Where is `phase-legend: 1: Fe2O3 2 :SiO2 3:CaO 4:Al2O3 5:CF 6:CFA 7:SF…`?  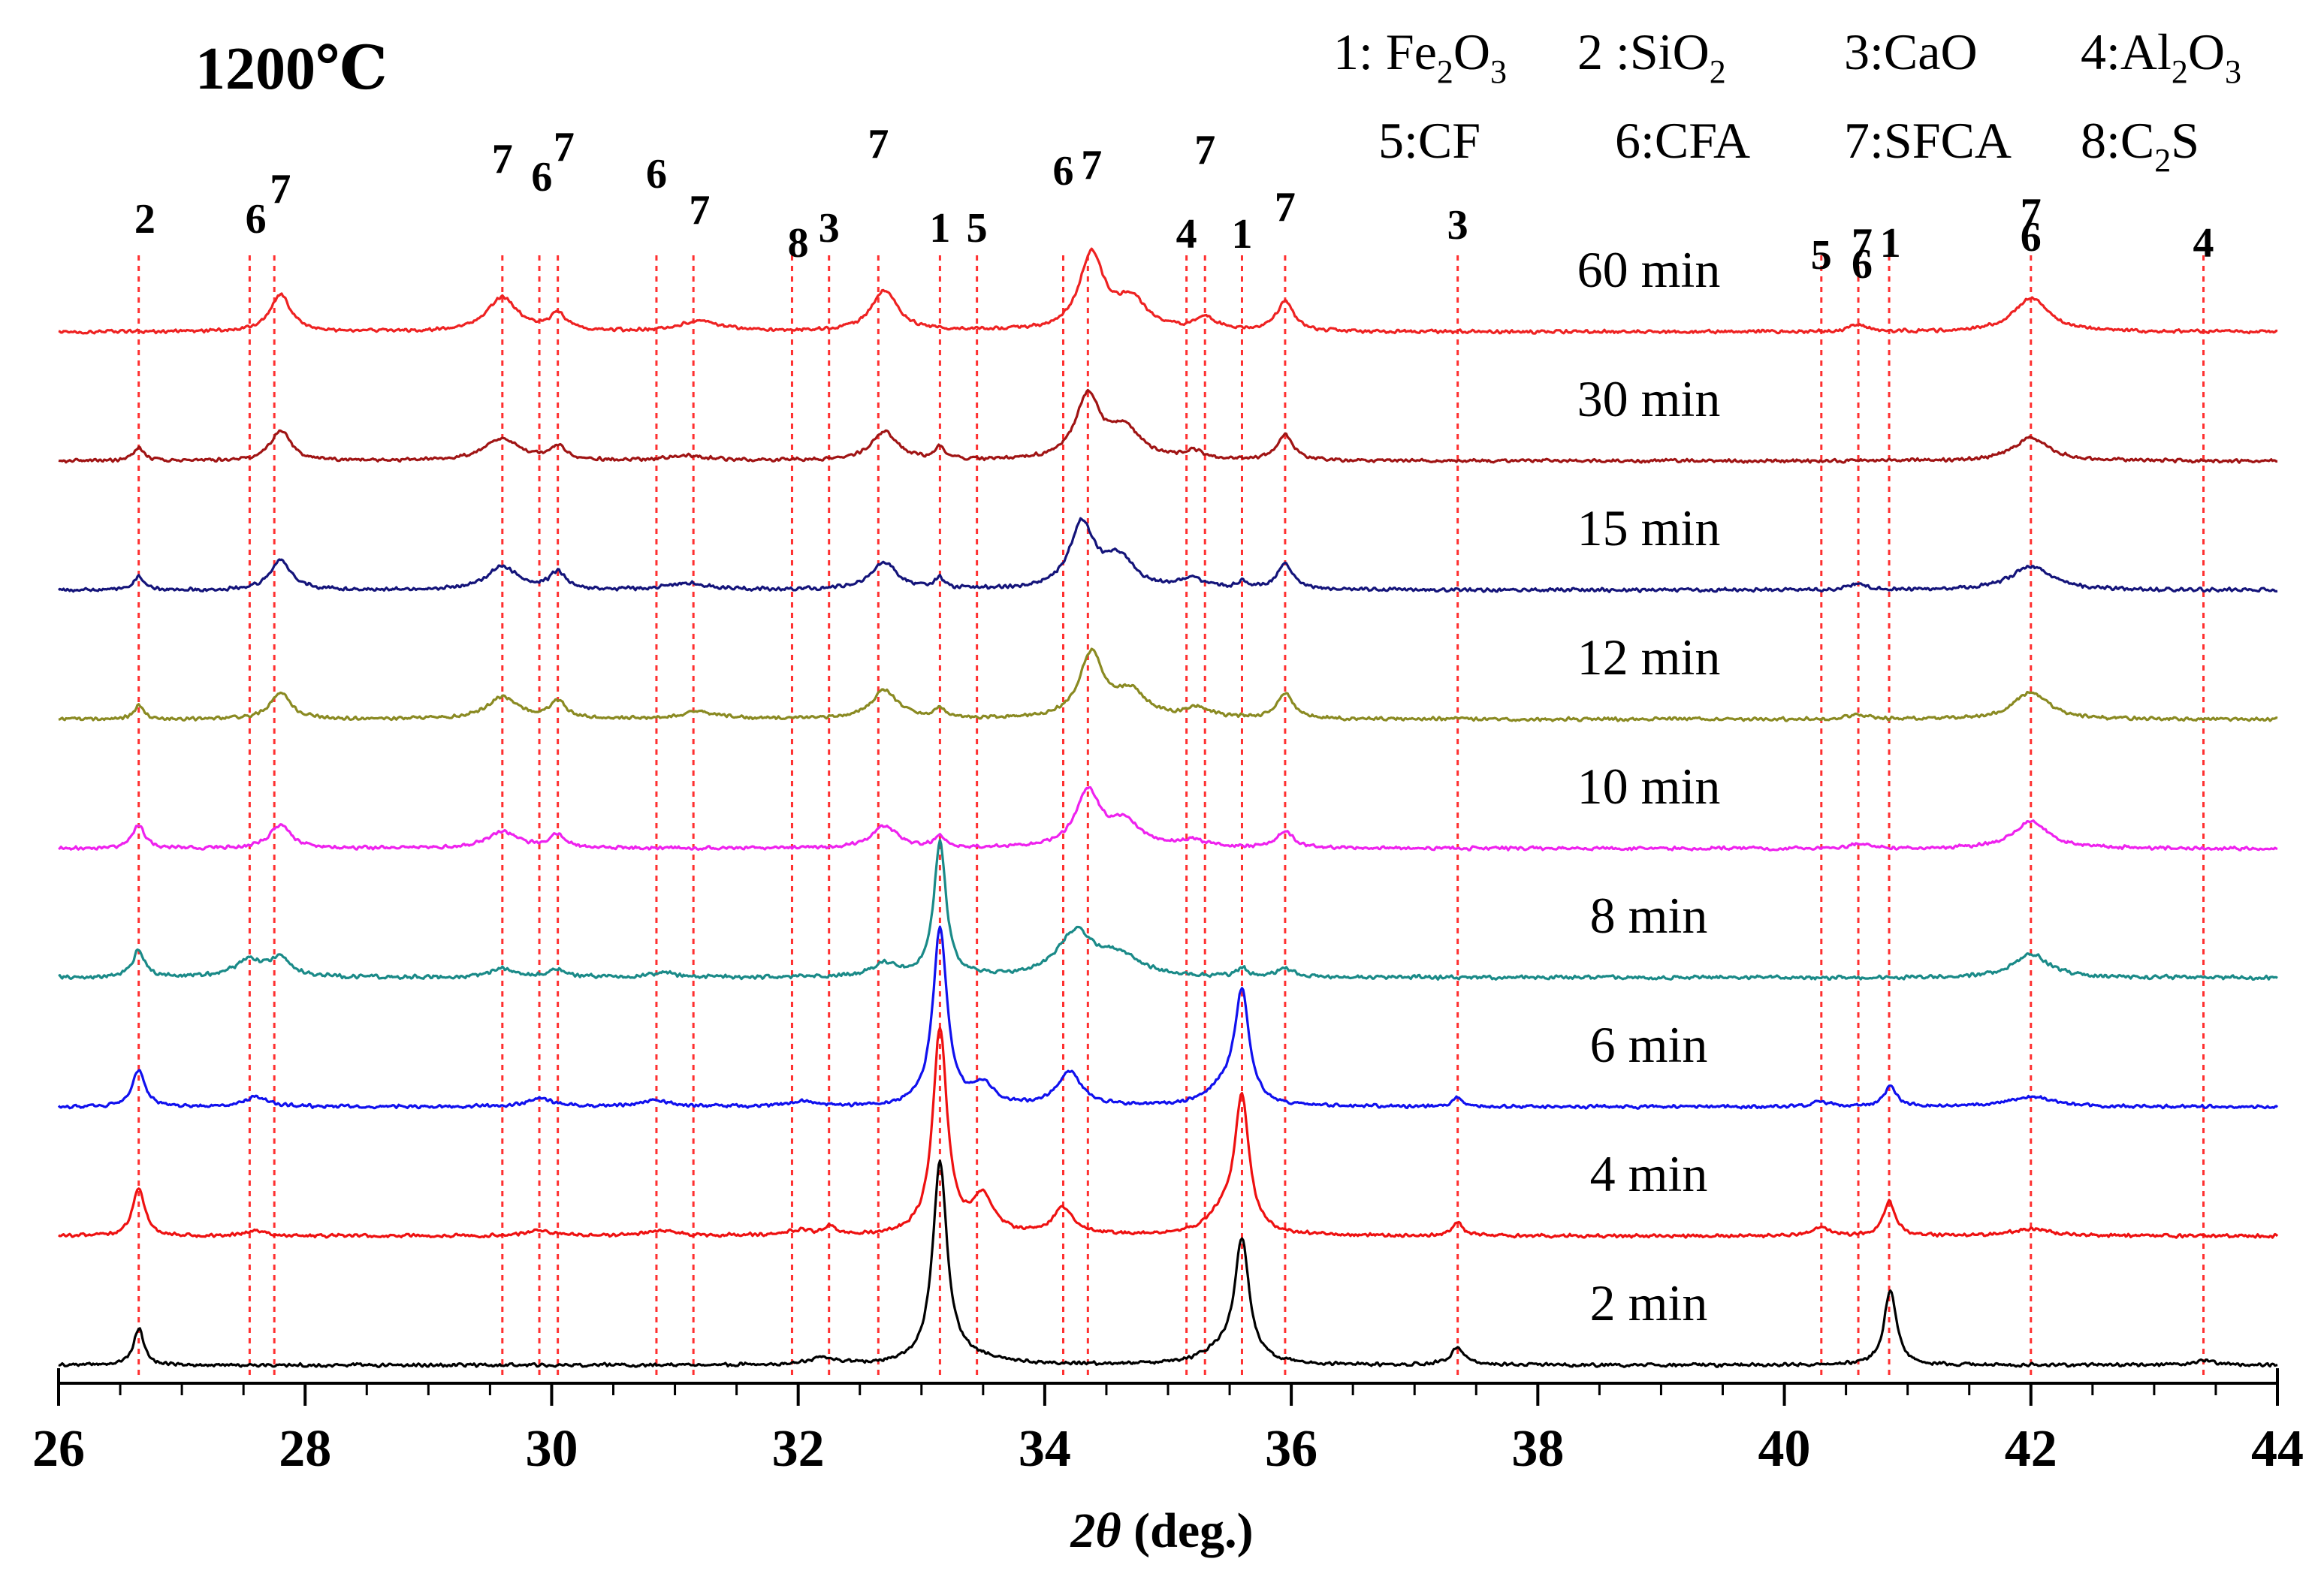 phase-legend: 1: Fe2O3 2 :SiO2 3:CaO 4:Al2O3 5:CF 6:CFA 7:SF… is located at coordinates (1787, 101).